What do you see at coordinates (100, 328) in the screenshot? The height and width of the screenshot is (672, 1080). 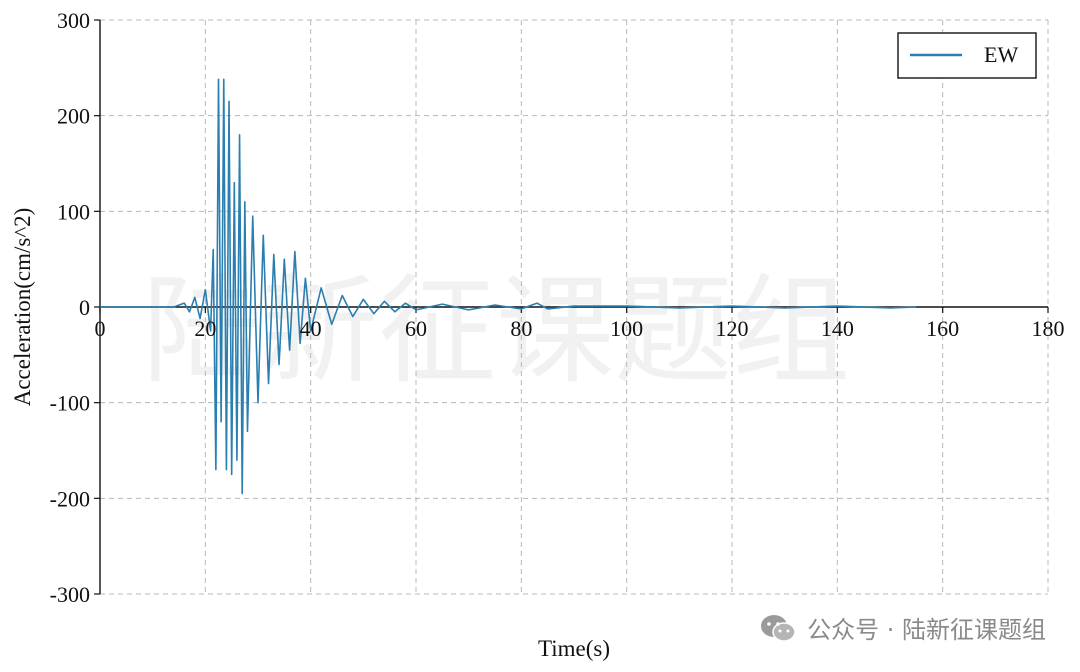 I see `x-tick-label: 0` at bounding box center [100, 328].